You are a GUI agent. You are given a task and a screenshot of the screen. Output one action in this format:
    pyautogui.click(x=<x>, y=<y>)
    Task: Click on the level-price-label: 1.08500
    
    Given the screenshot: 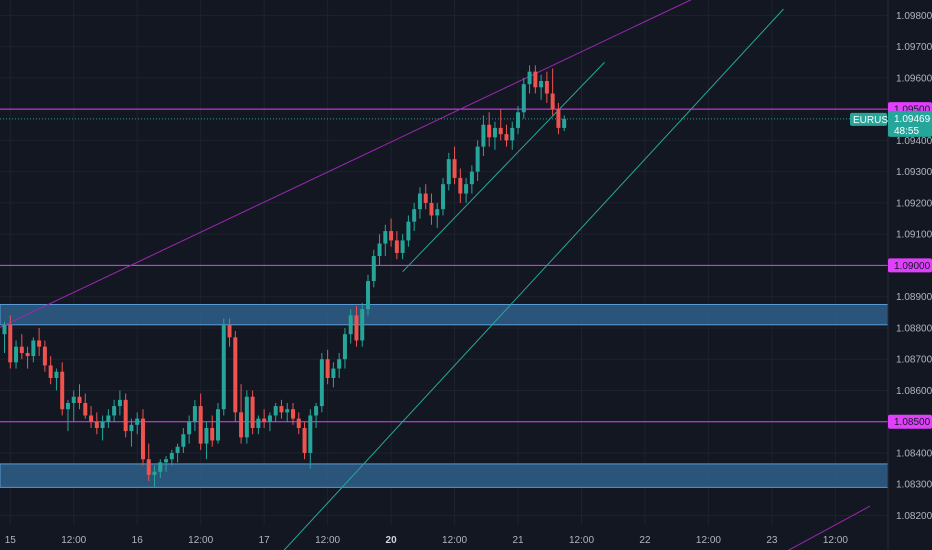 What is the action you would take?
    pyautogui.click(x=912, y=422)
    